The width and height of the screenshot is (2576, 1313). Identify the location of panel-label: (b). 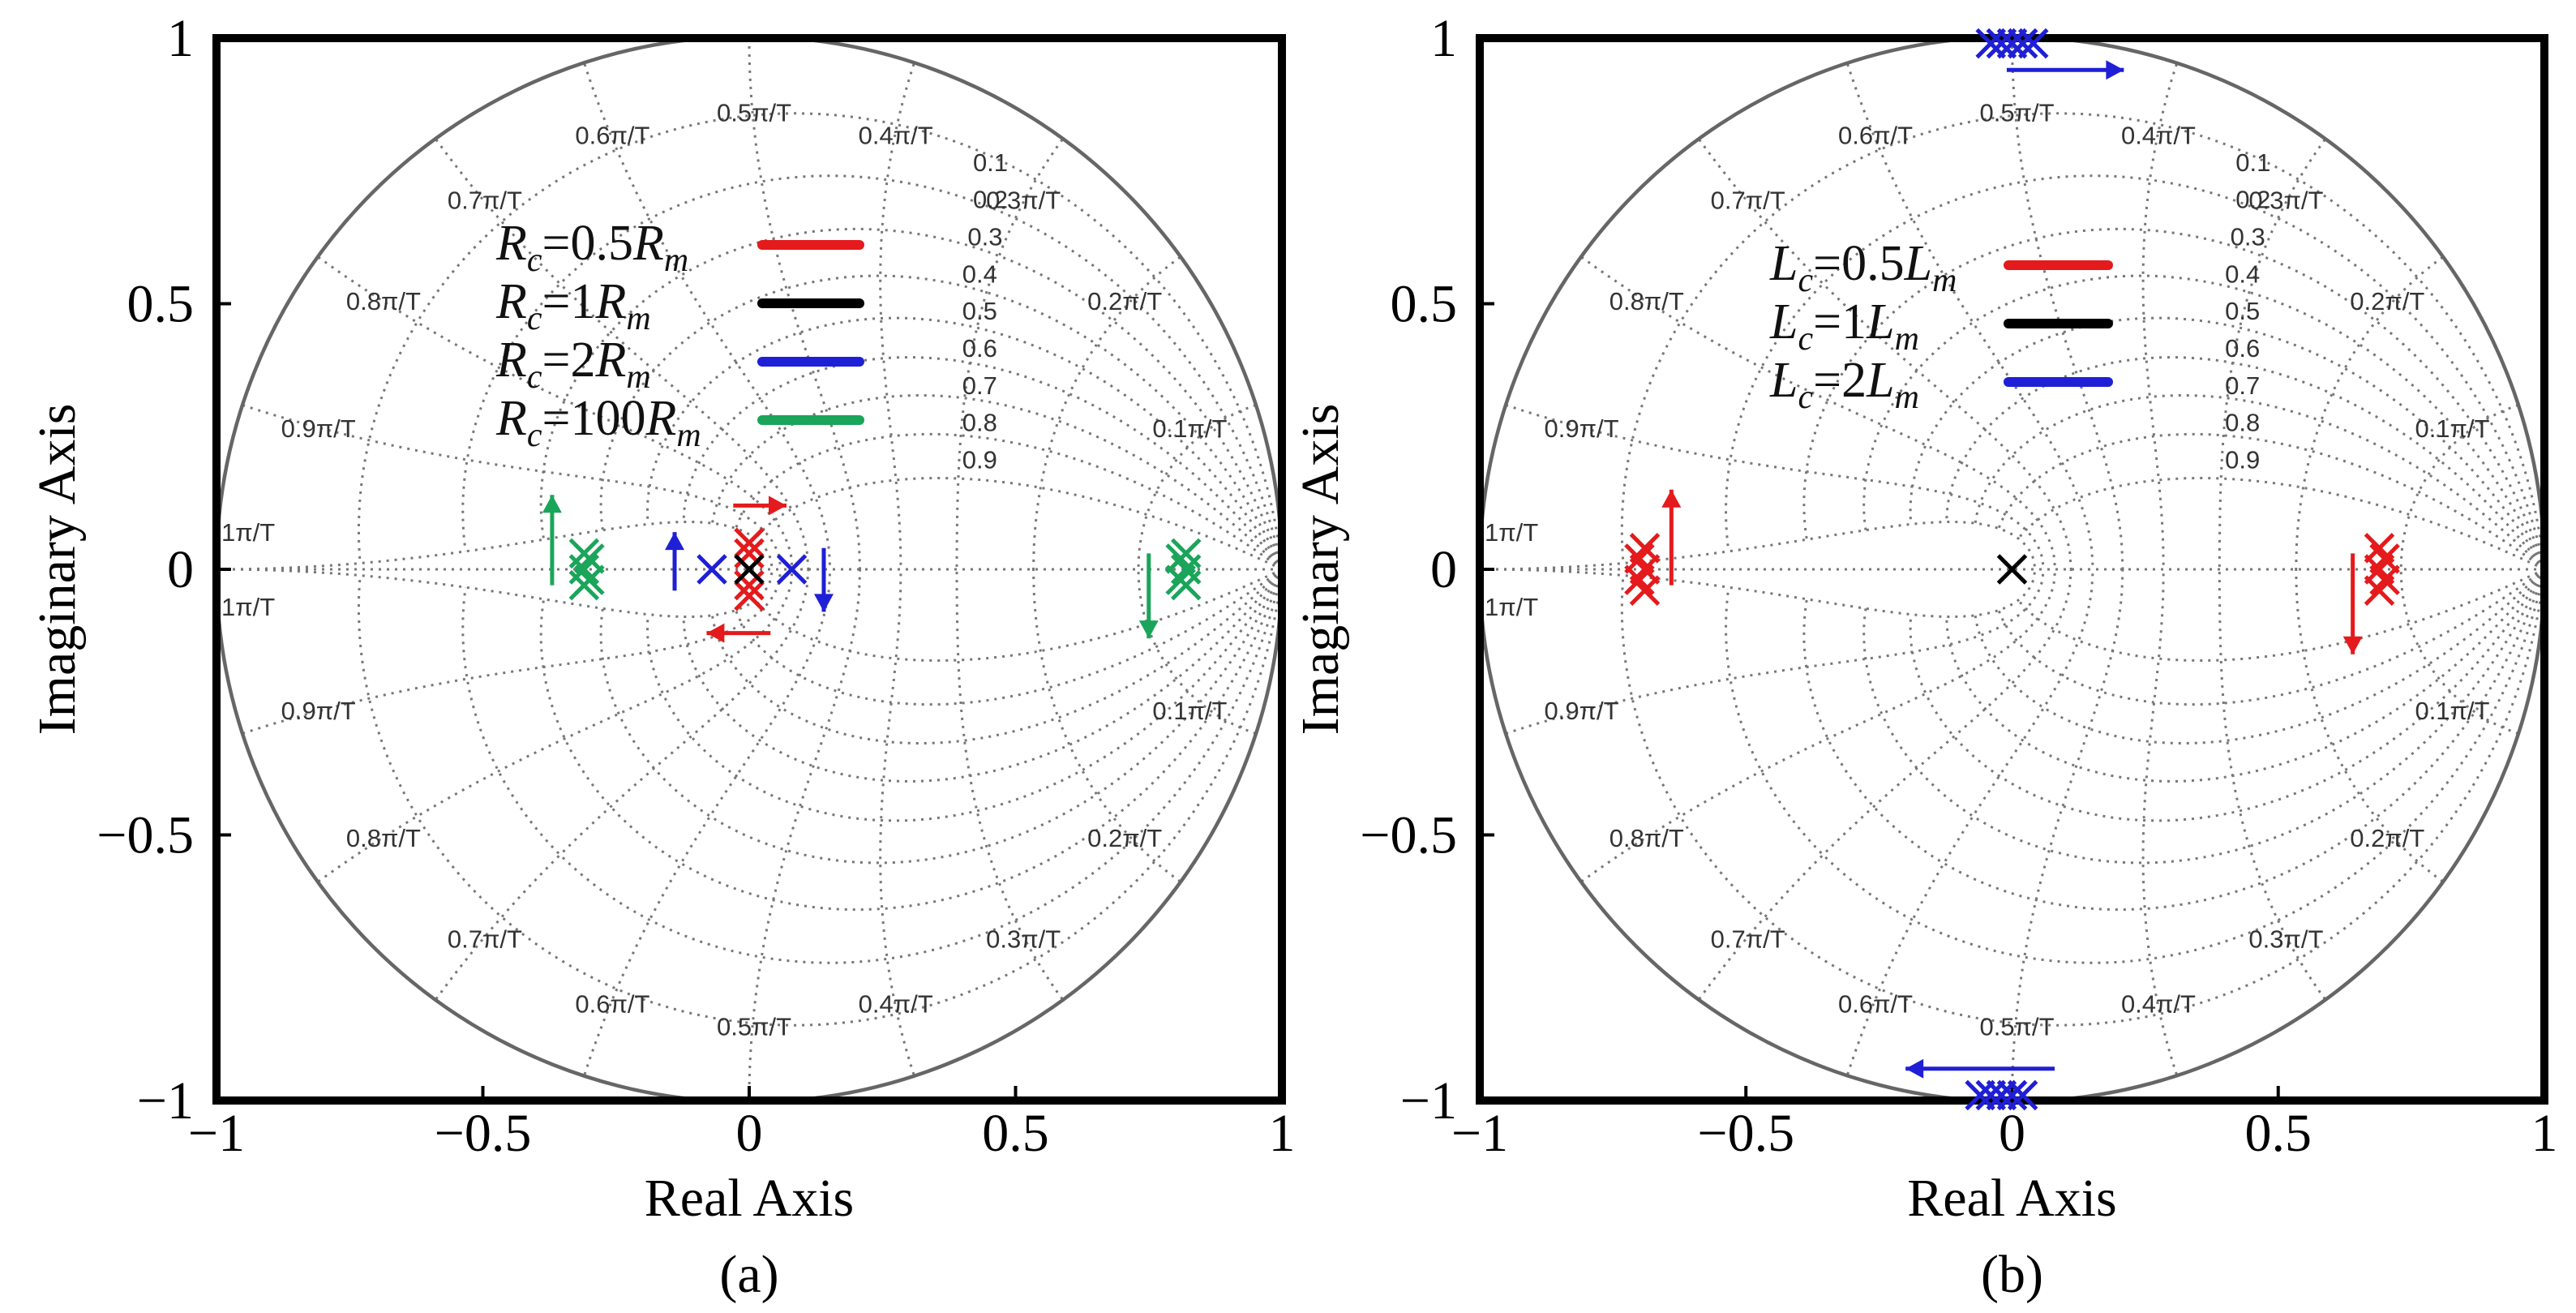
(2012, 1275).